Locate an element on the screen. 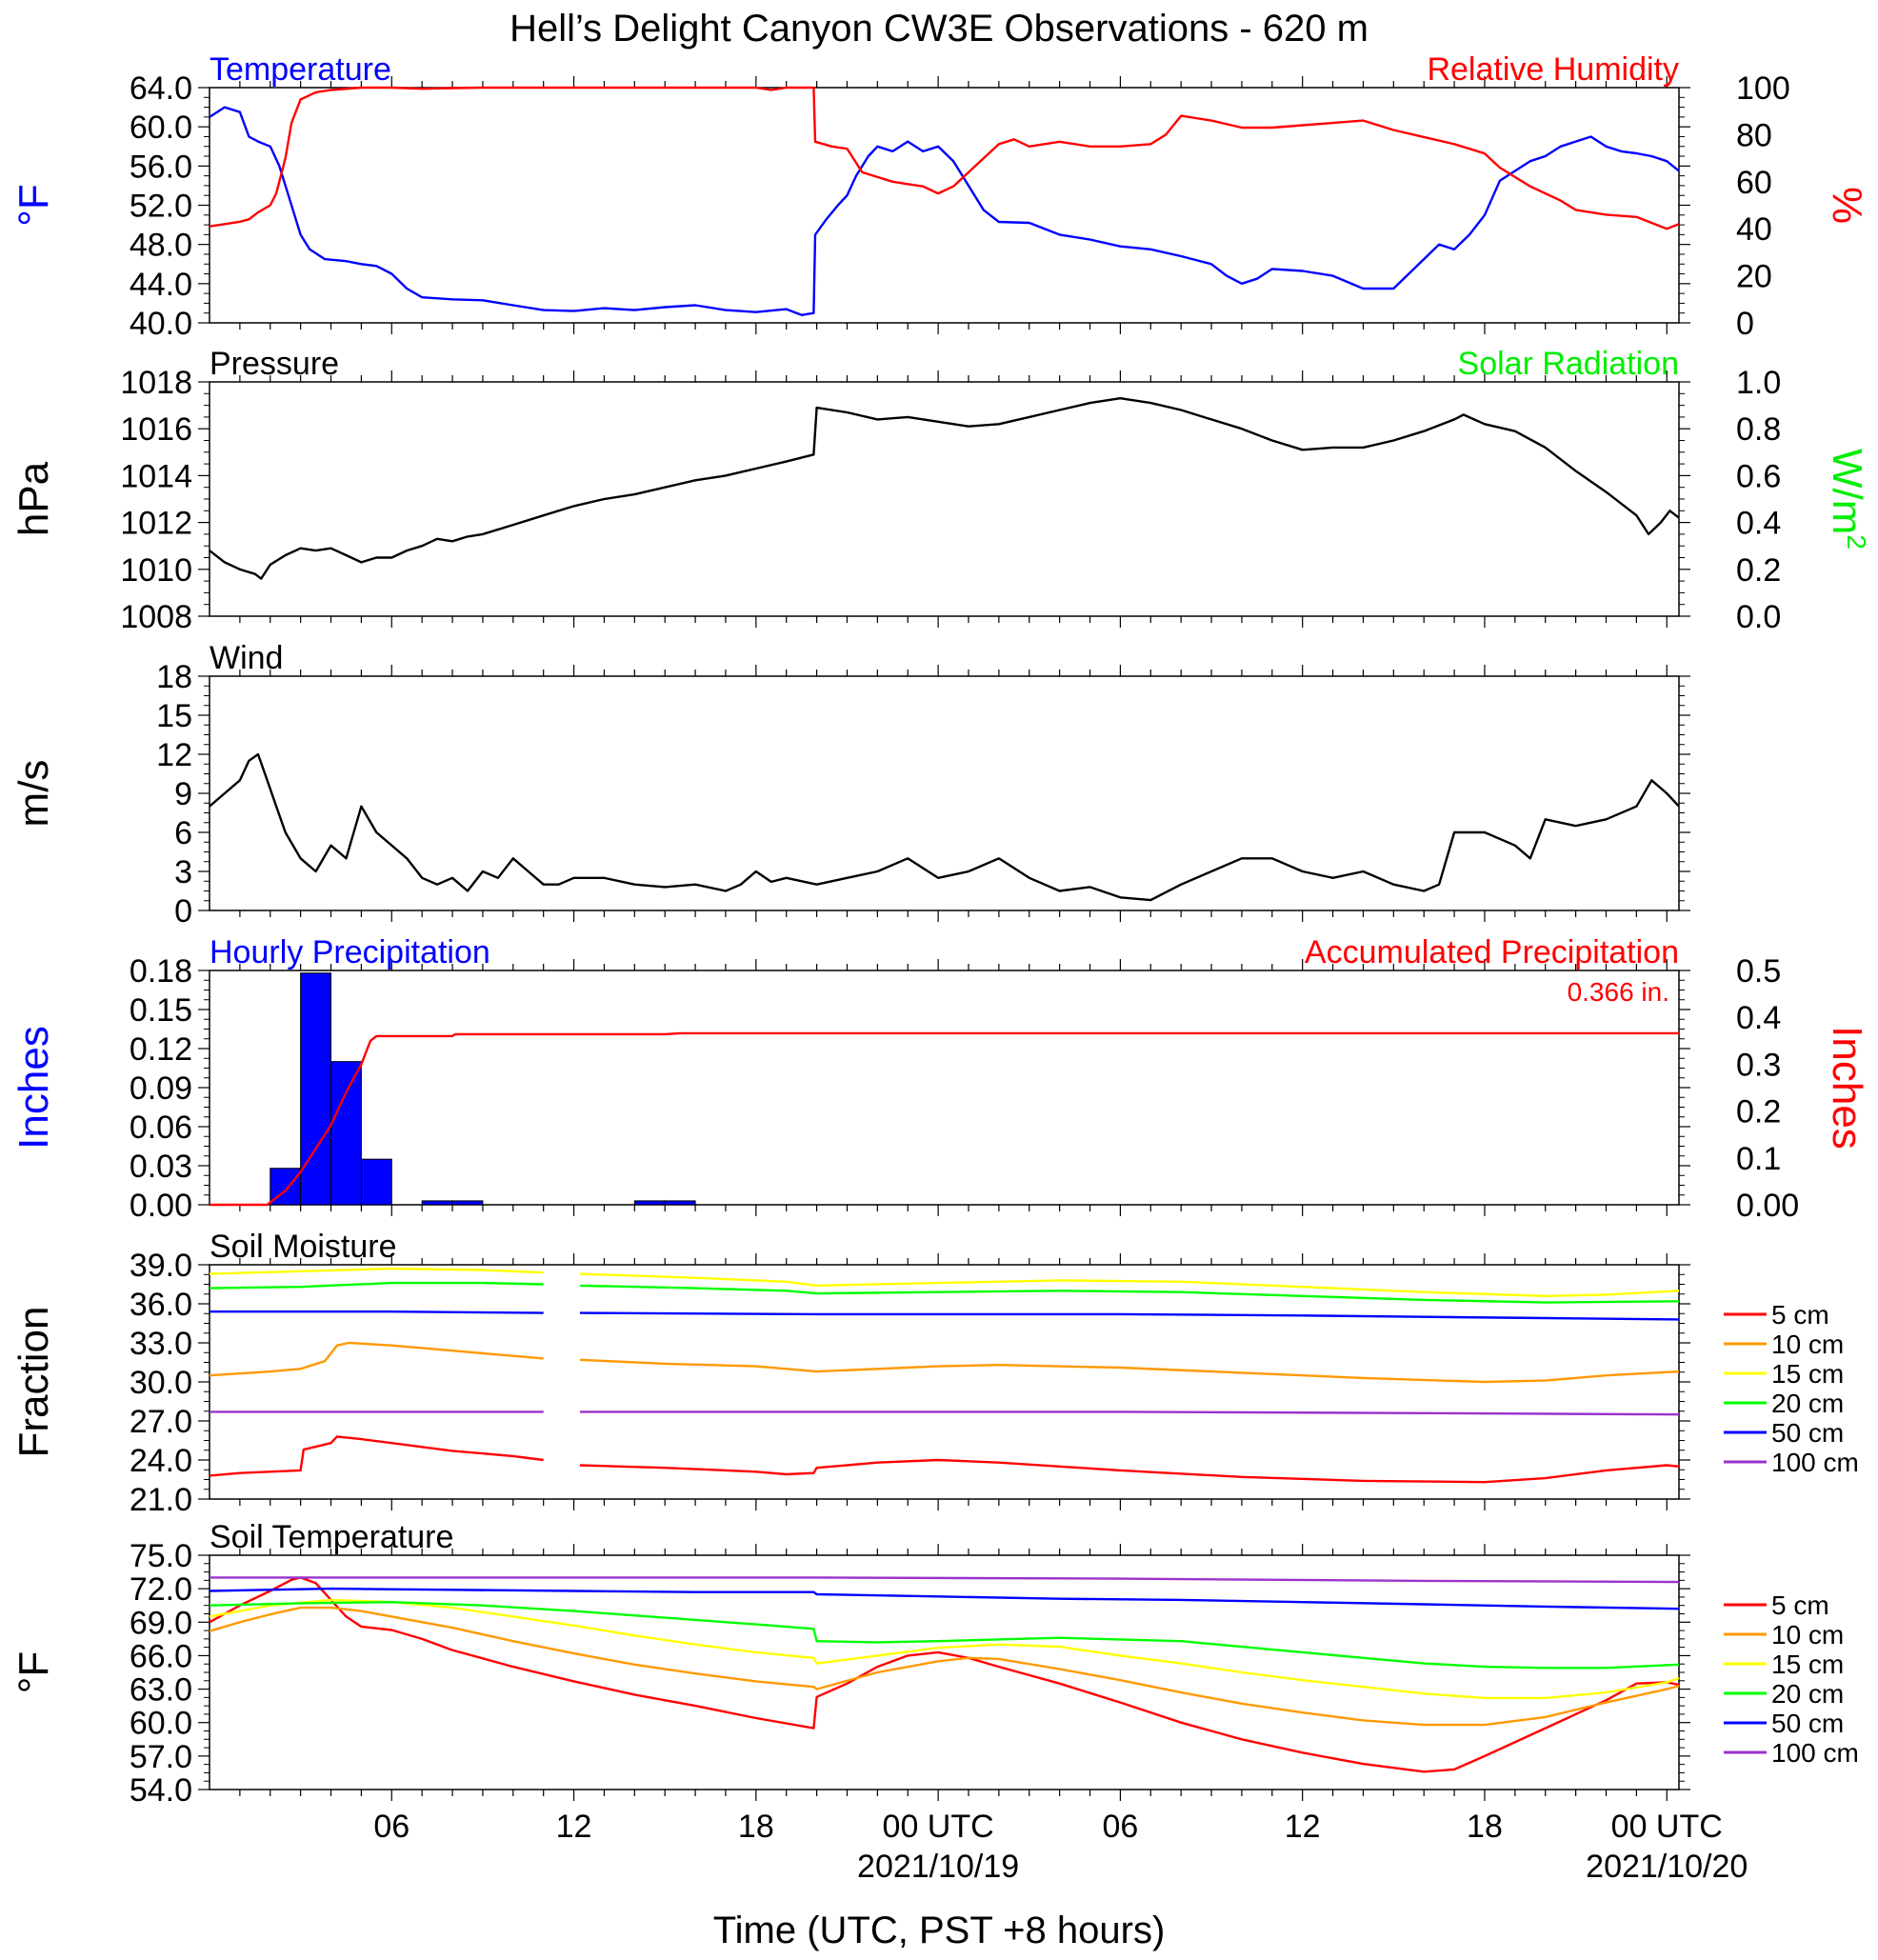  y-tick-label: 24.0 is located at coordinates (161, 1461).